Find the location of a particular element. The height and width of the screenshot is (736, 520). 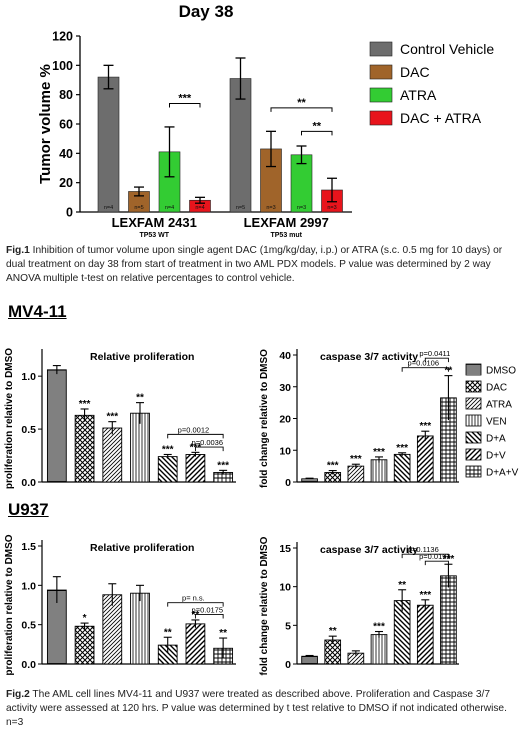

fig1-bar is located at coordinates (108, 144).